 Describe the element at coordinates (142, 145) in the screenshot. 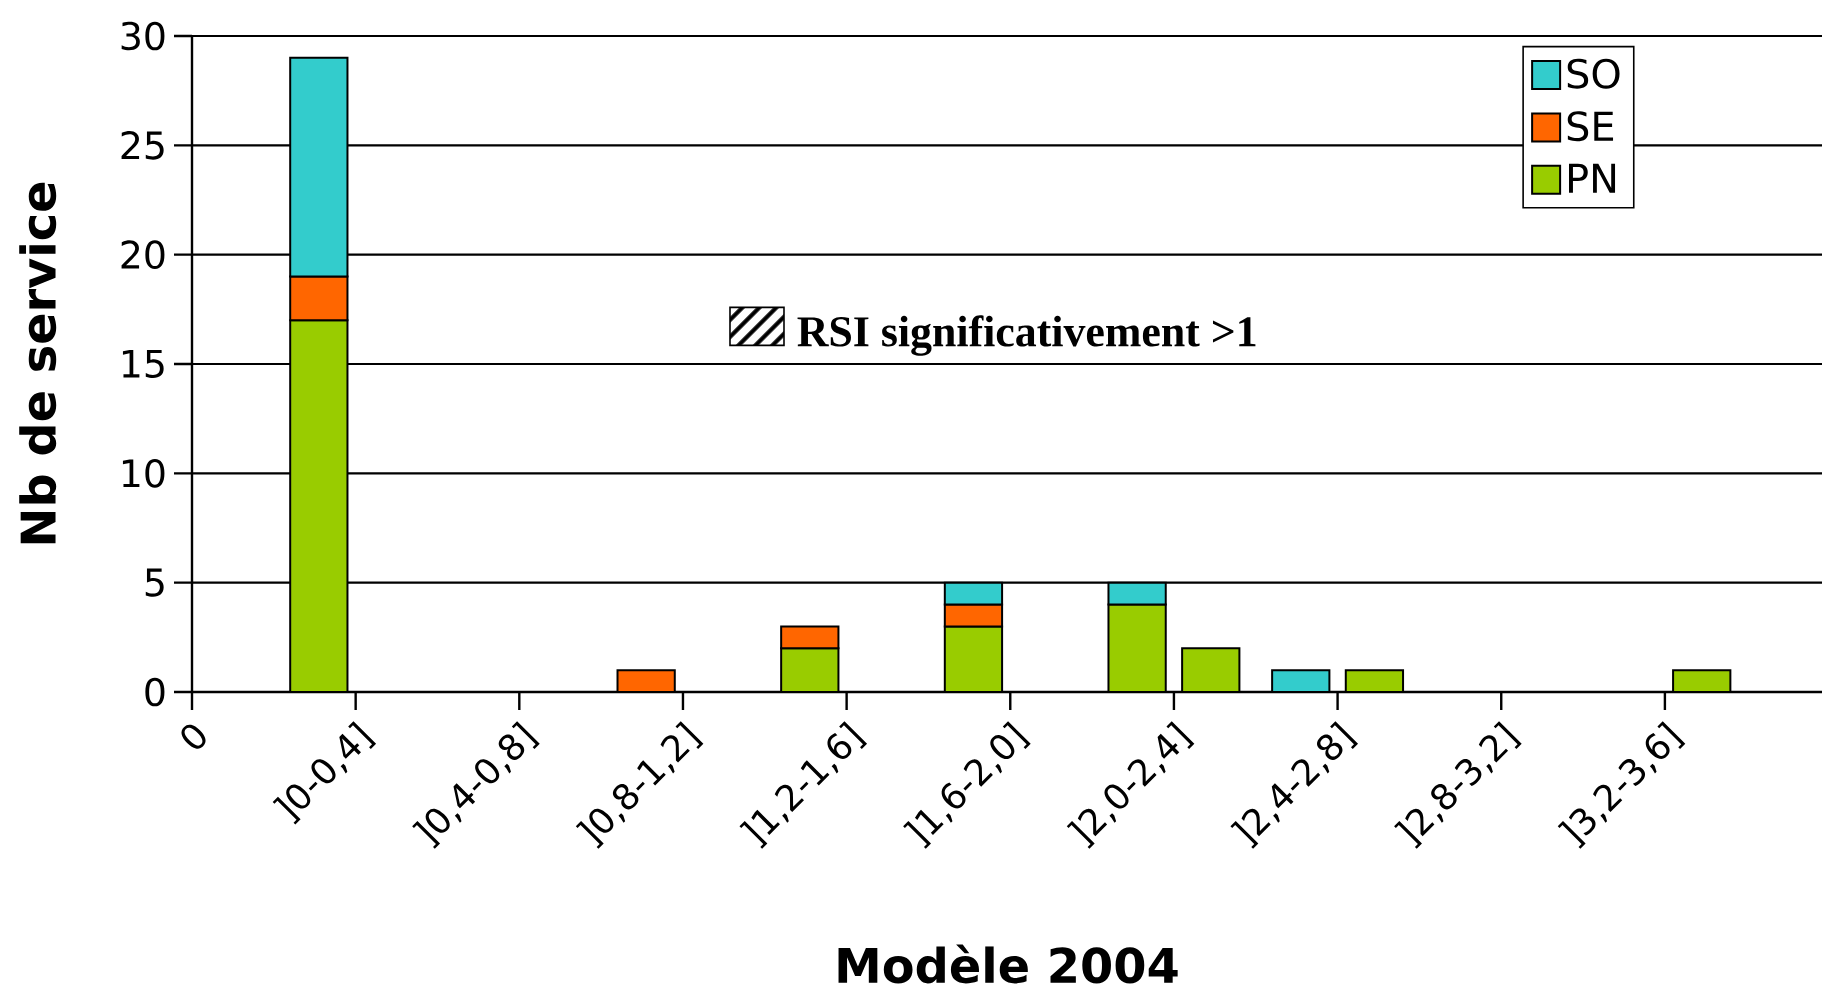

I see `y-tick-label: 25` at that location.